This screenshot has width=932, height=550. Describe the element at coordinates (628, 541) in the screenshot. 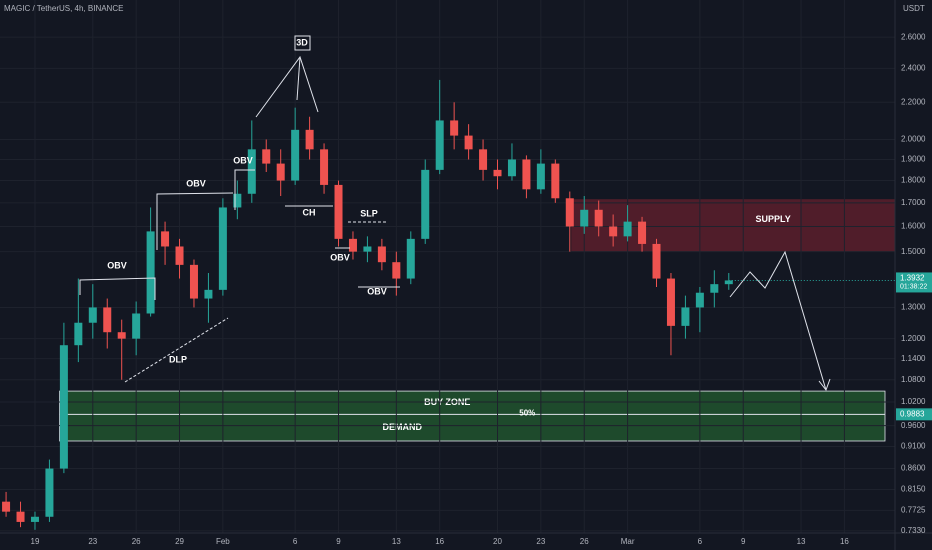

I see `x-tick-label: Mar` at that location.